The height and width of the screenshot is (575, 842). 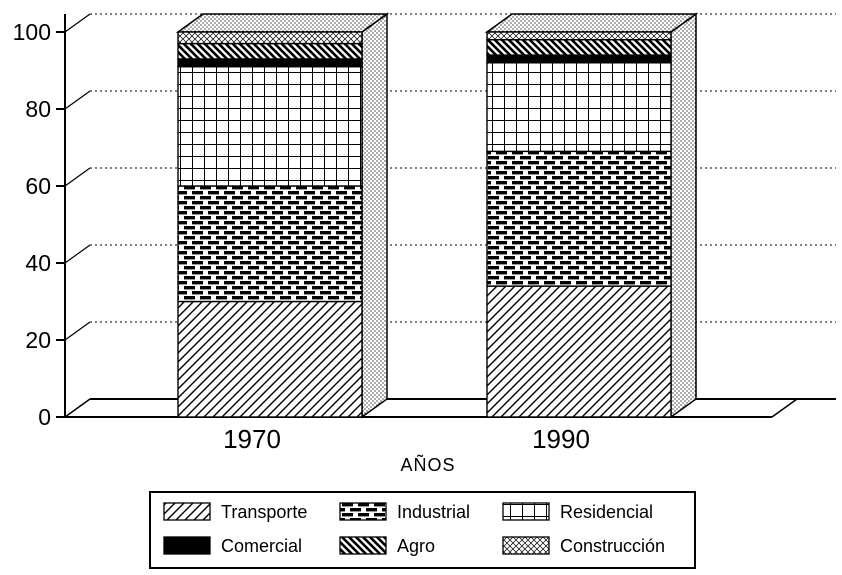 What do you see at coordinates (270, 51) in the screenshot?
I see `bar-segment-1970-agro` at bounding box center [270, 51].